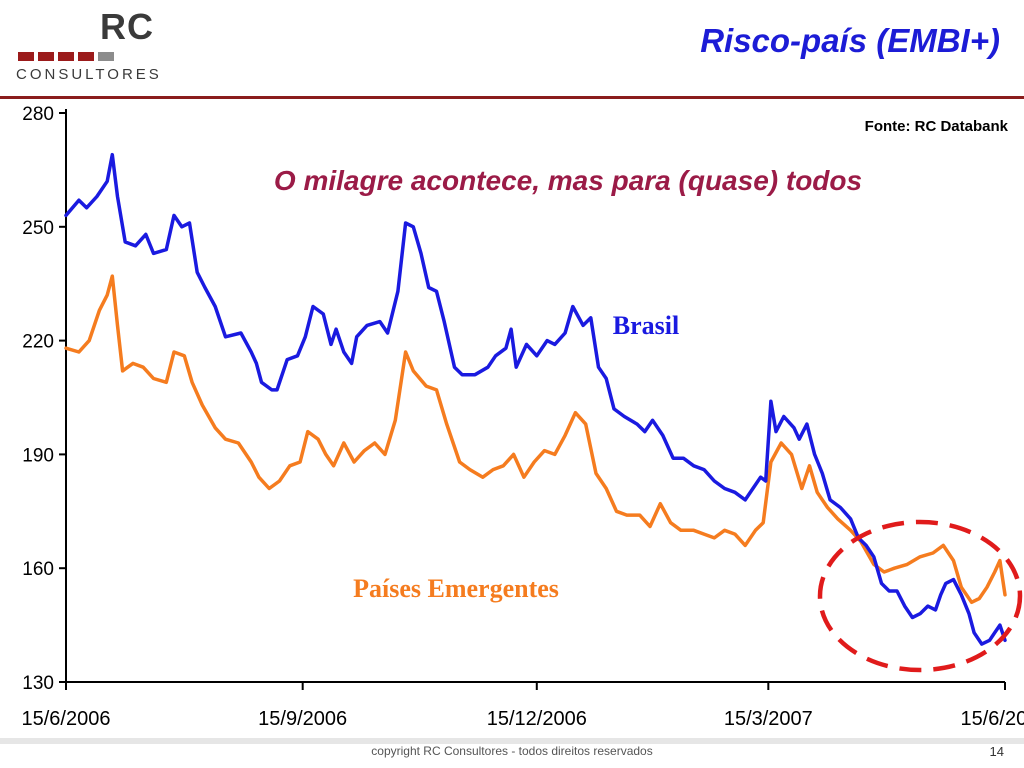 The width and height of the screenshot is (1024, 768). I want to click on y-tick-label: 220, so click(38, 342).